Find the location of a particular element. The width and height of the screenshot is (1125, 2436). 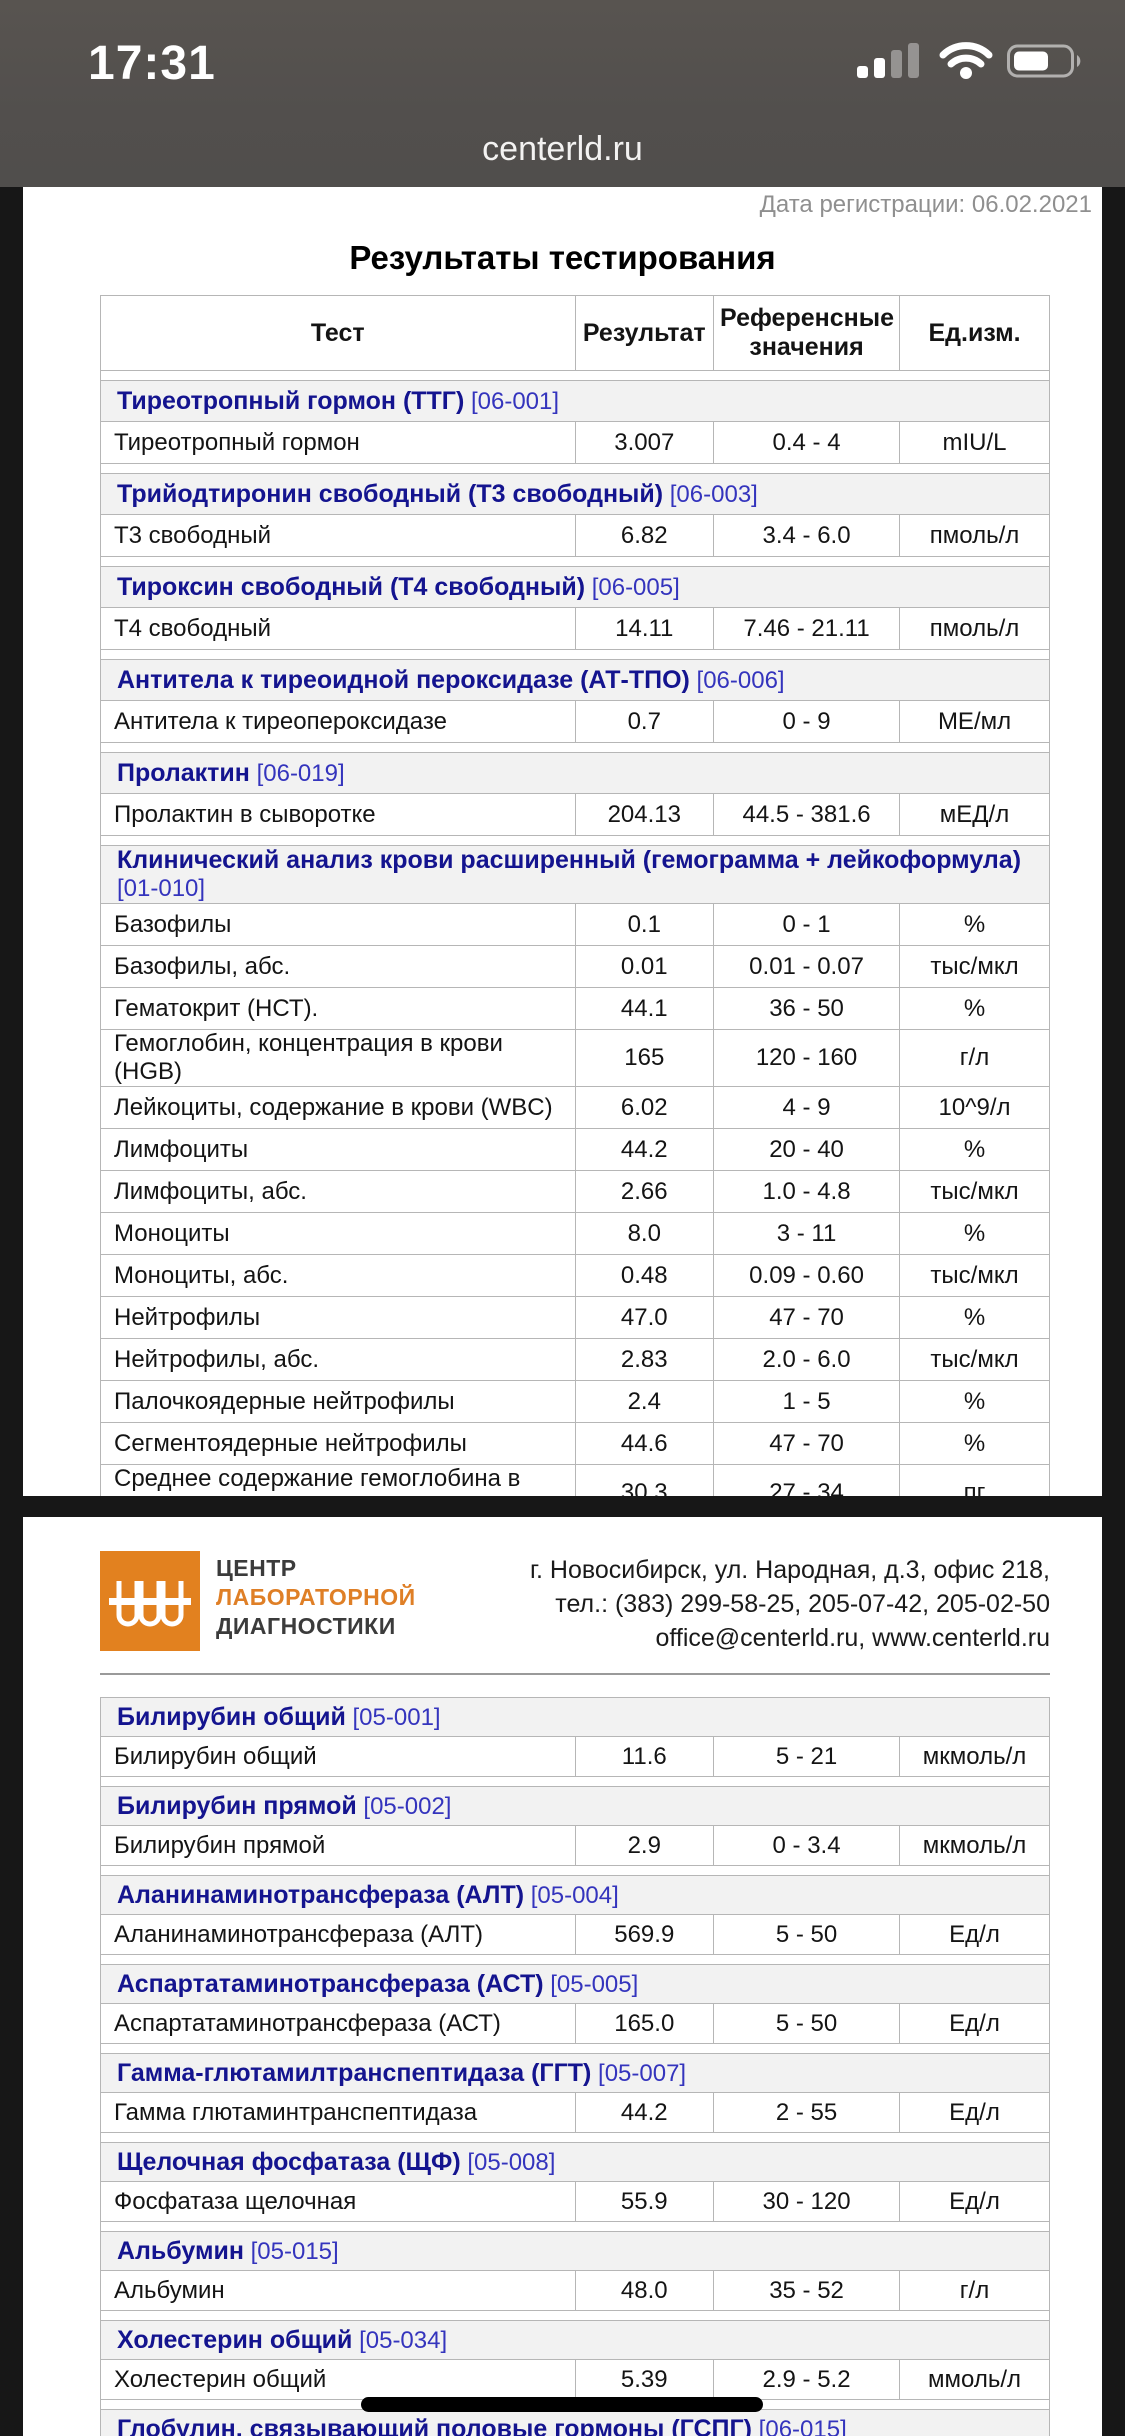

cell-val: 165.0 is located at coordinates (644, 2023).